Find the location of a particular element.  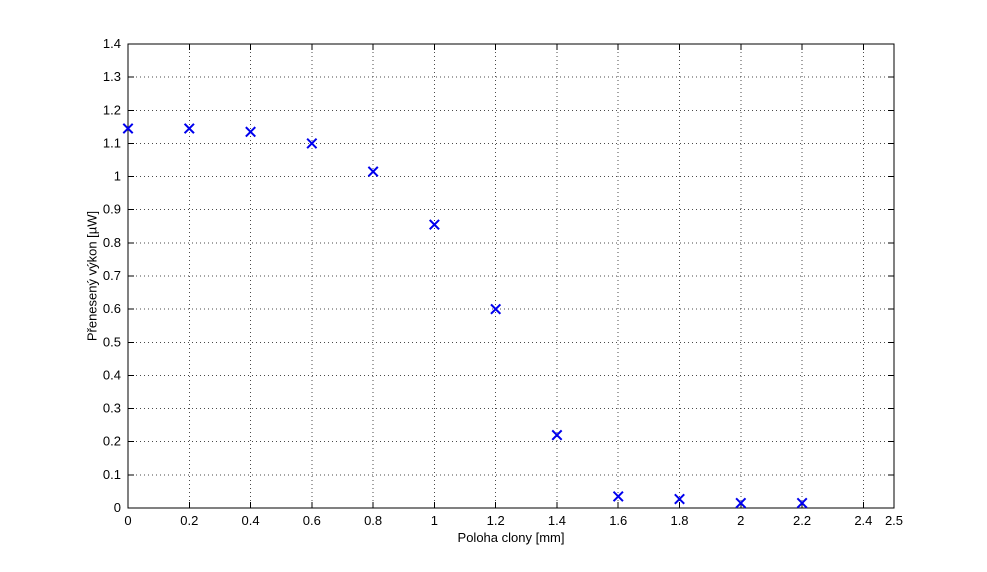

y-tick-label: 0.7 is located at coordinates (112, 275).